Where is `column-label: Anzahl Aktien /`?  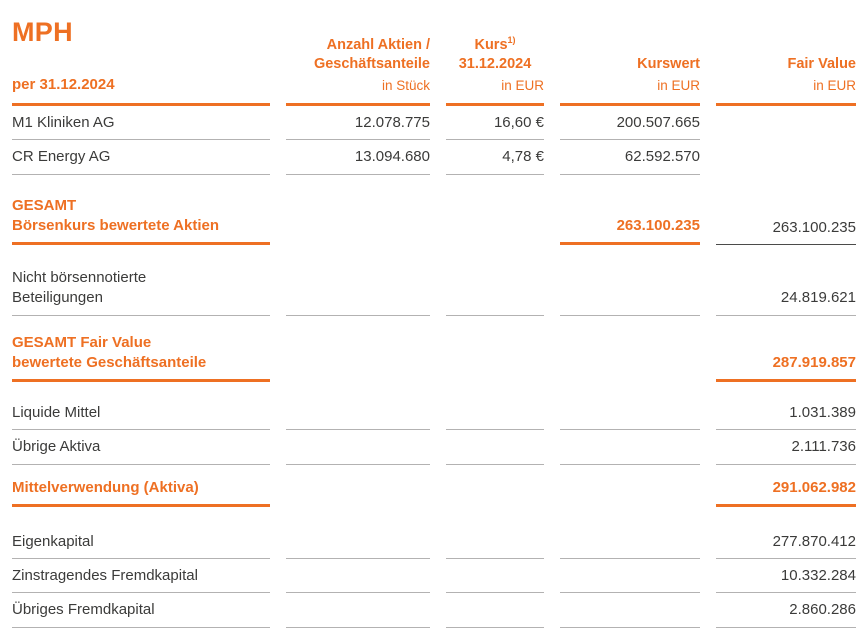 column-label: Anzahl Aktien / is located at coordinates (378, 44).